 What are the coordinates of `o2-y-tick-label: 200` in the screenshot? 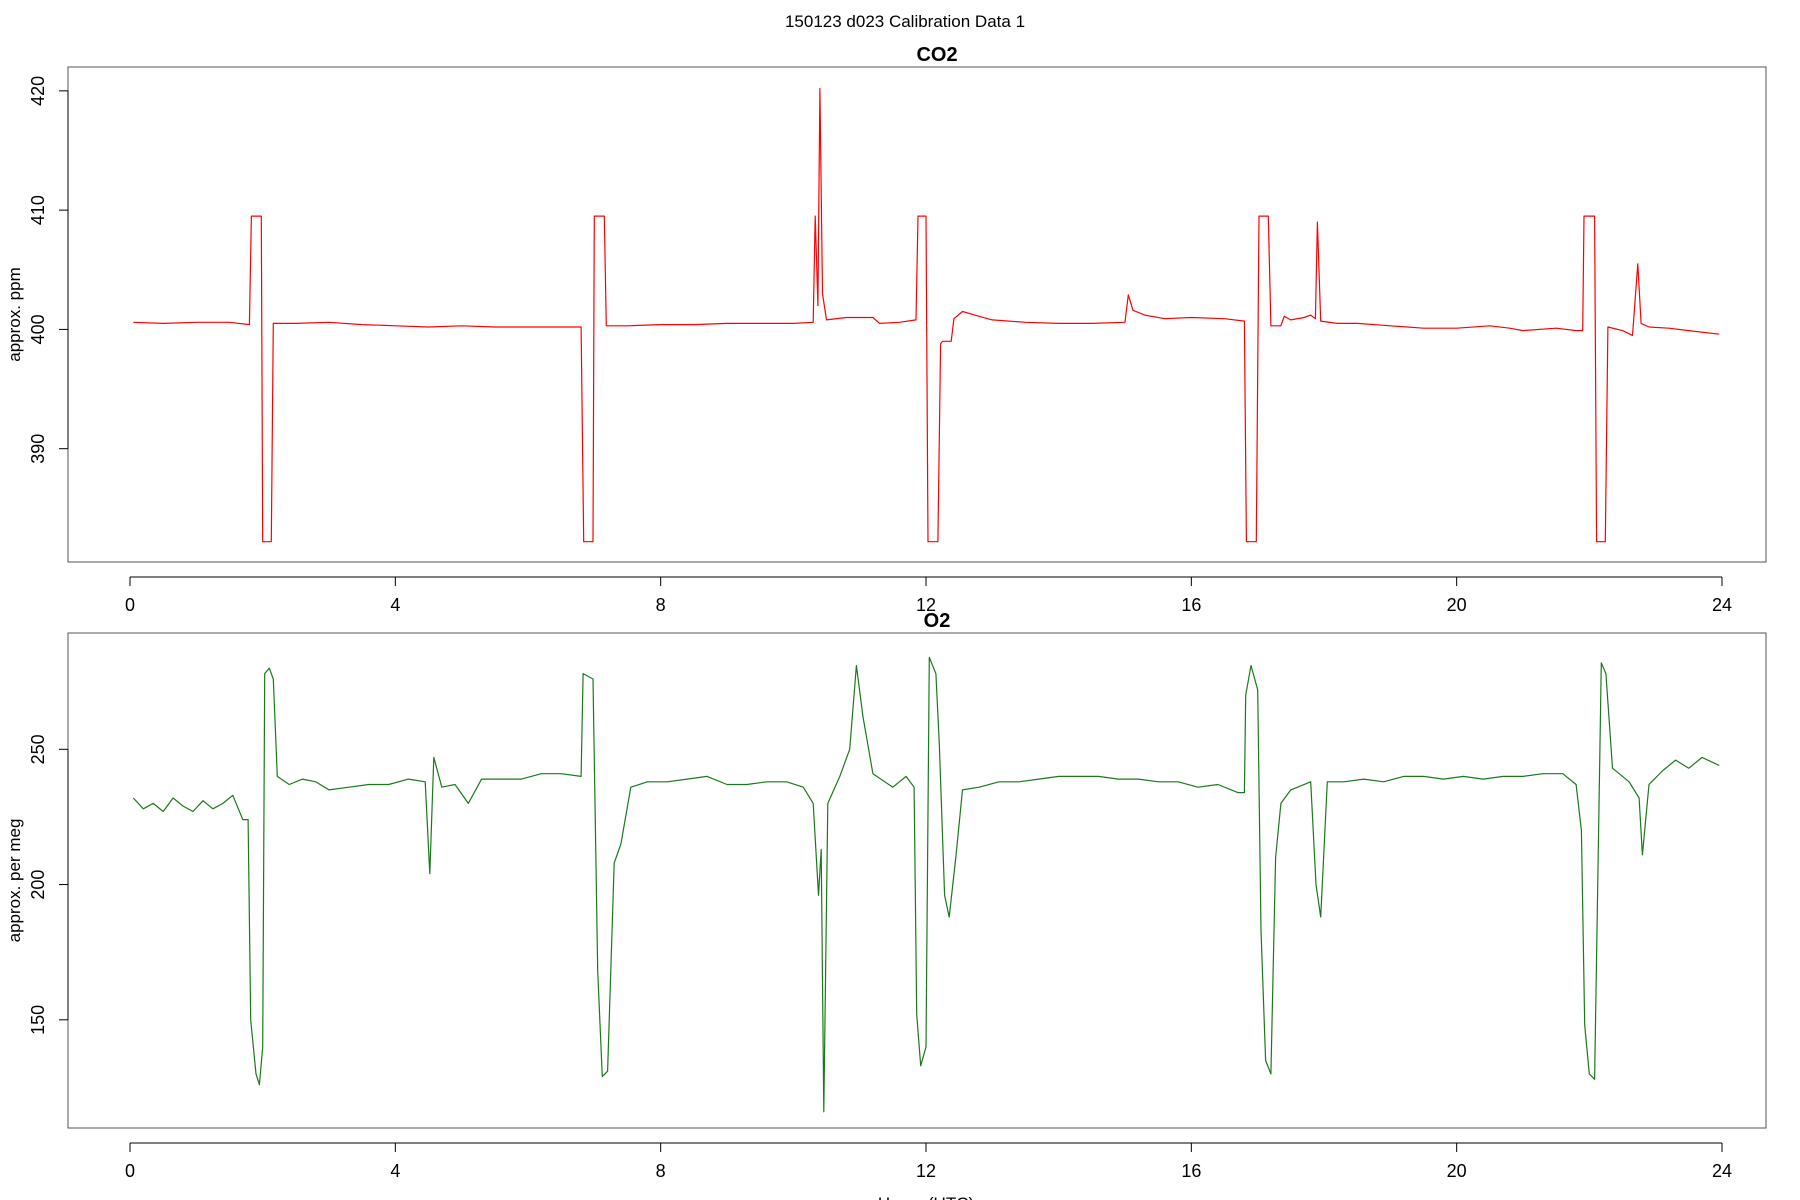 It's located at (38, 885).